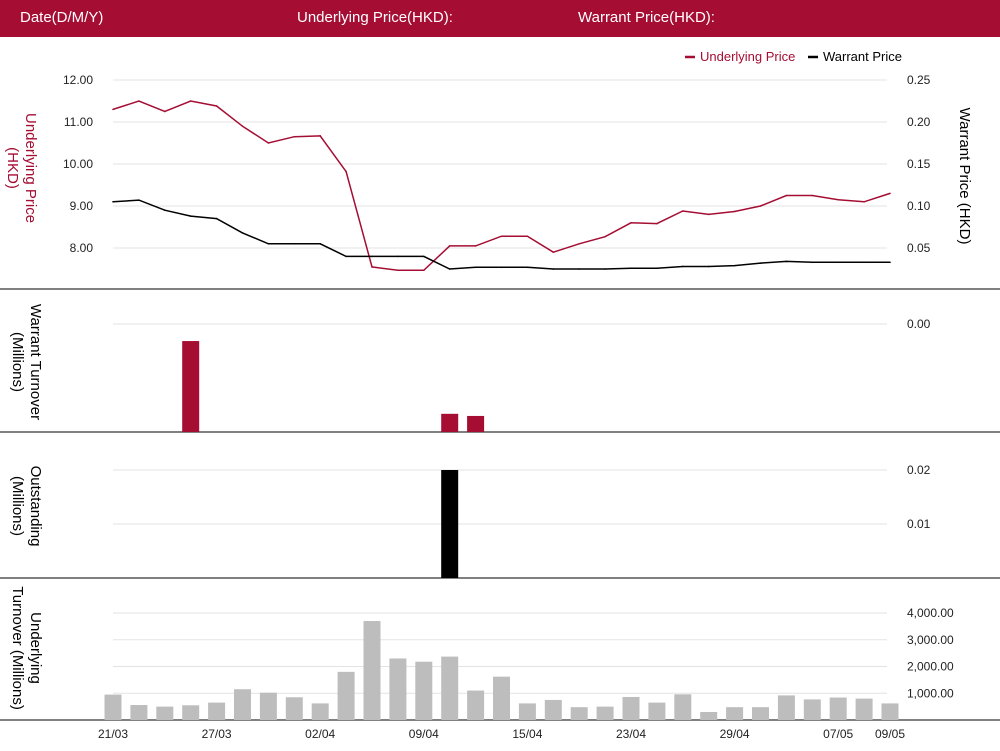 The width and height of the screenshot is (1000, 751). I want to click on outstanding-bar, so click(450, 524).